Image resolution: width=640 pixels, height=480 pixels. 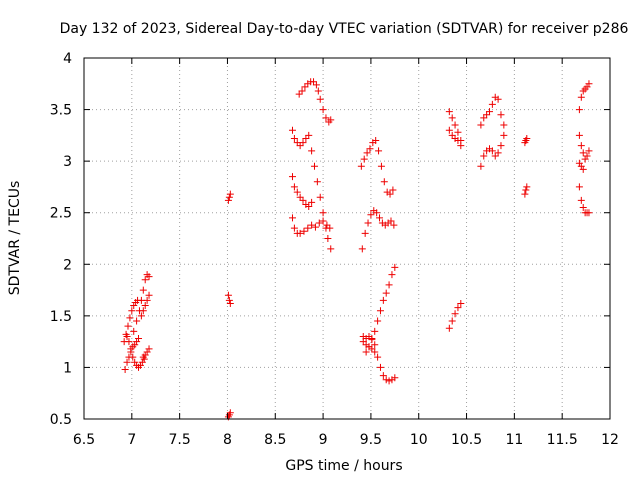 What do you see at coordinates (227, 440) in the screenshot?
I see `x-tick-label: 8` at bounding box center [227, 440].